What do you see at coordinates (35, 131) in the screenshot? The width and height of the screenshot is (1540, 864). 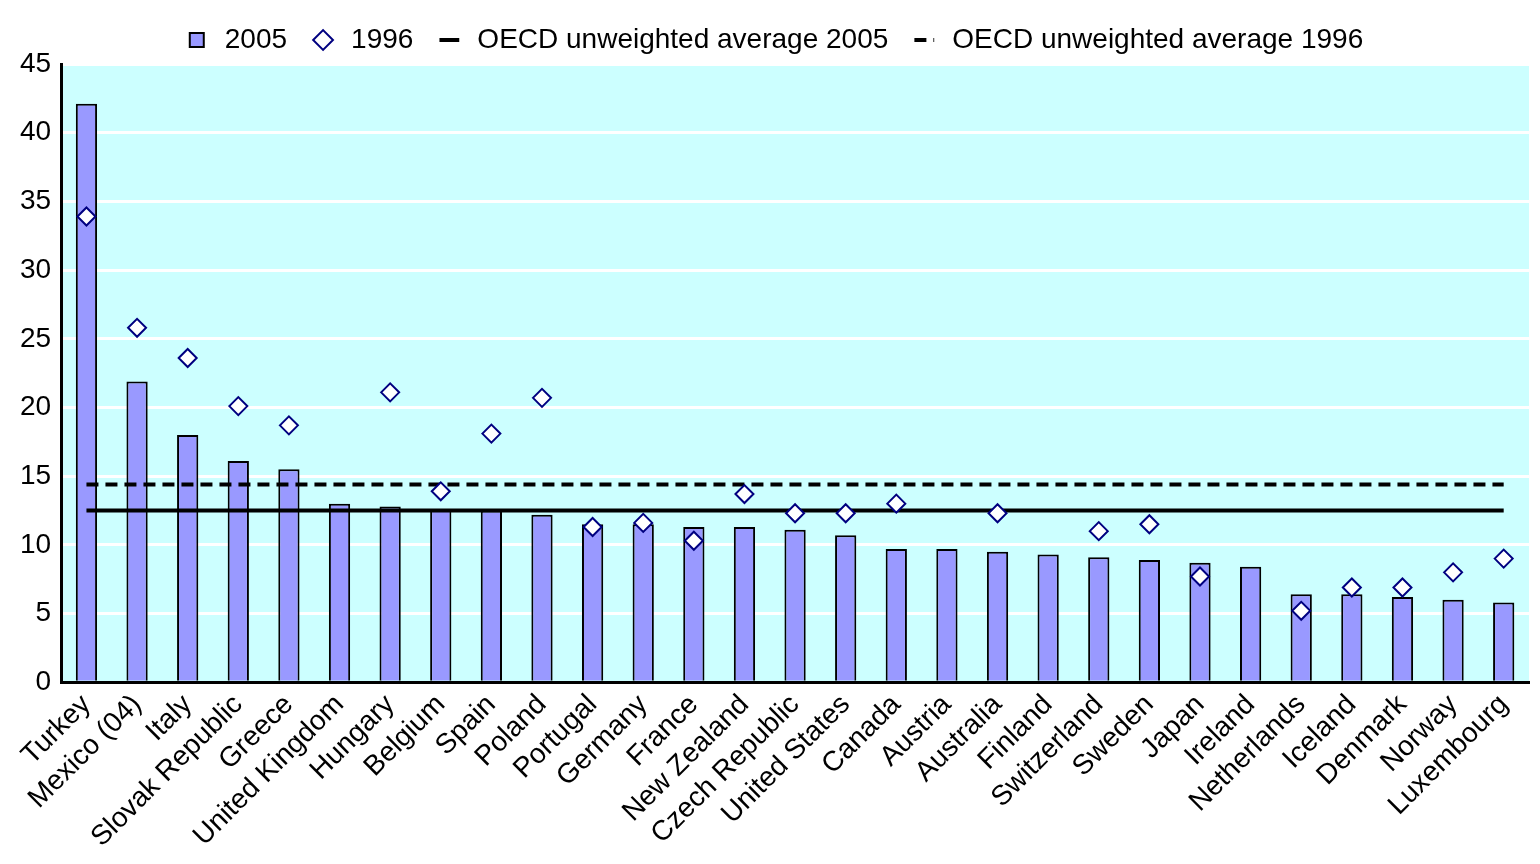 I see `y-tick-label: 40` at bounding box center [35, 131].